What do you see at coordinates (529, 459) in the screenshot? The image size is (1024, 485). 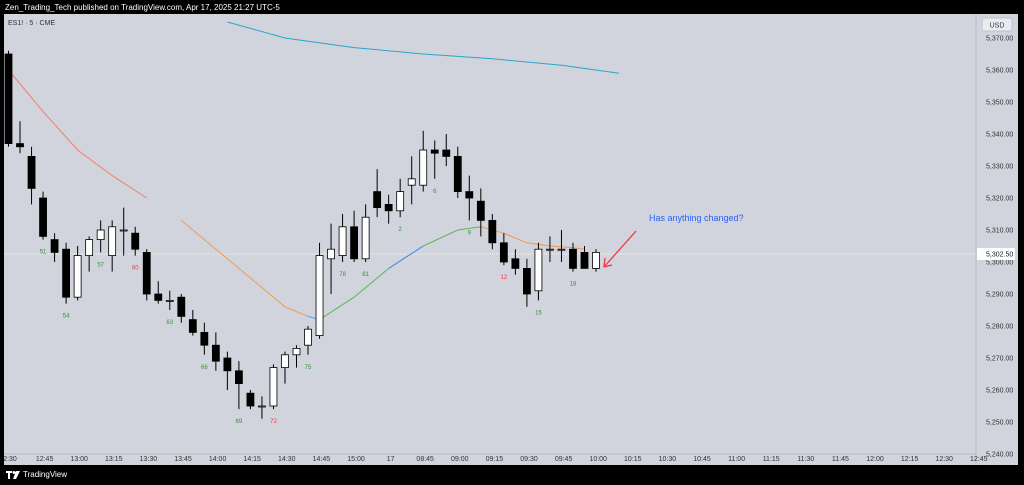 I see `x-tick-label: 09:30` at bounding box center [529, 459].